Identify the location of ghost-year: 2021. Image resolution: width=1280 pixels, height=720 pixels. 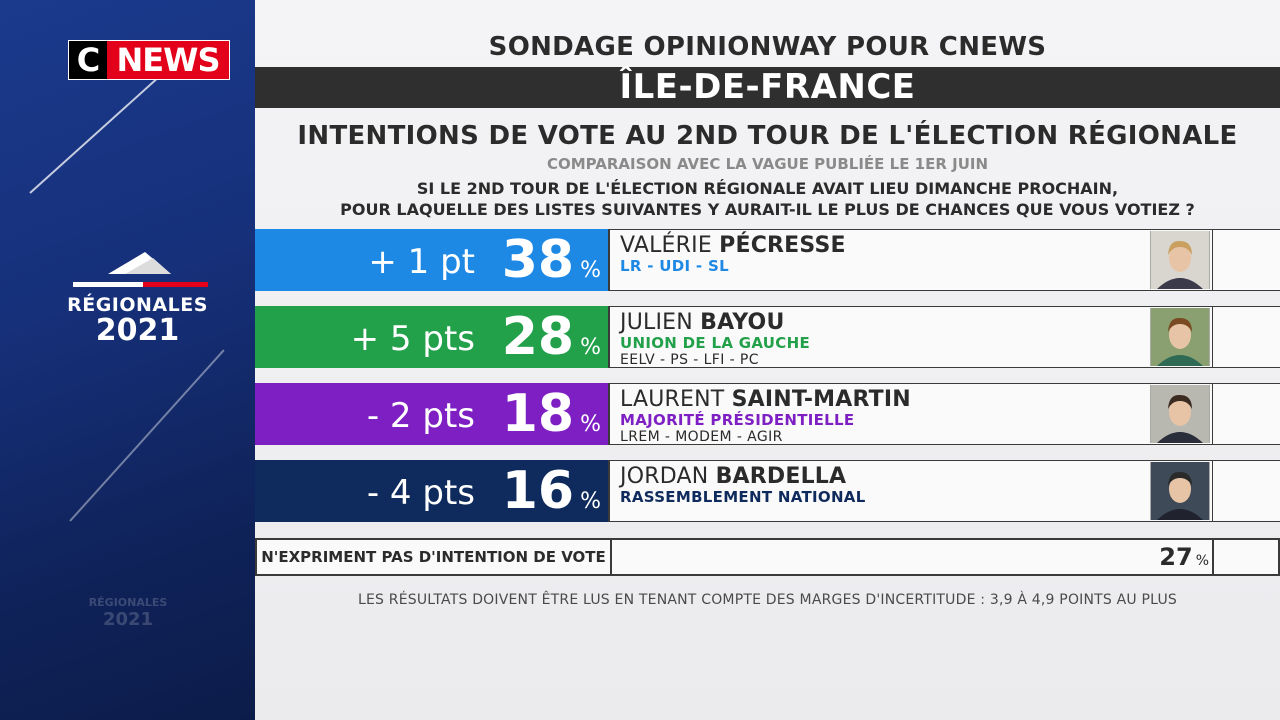
(128, 619).